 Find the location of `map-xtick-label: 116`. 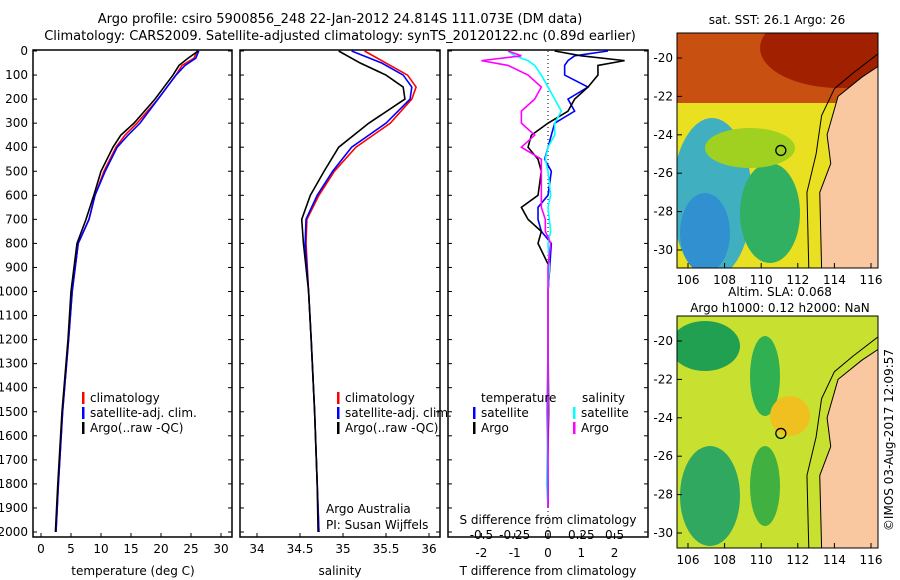

map-xtick-label: 116 is located at coordinates (871, 280).